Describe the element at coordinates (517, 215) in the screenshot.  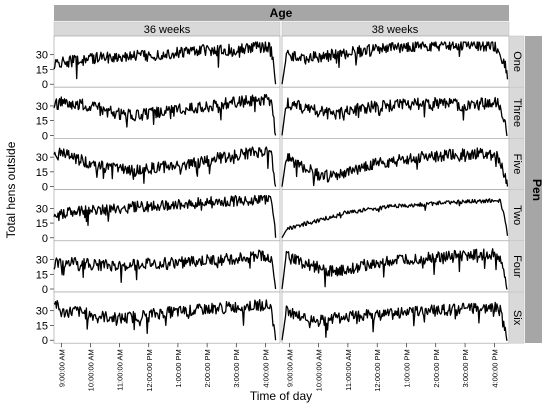
I see `row-label-two: Two` at that location.